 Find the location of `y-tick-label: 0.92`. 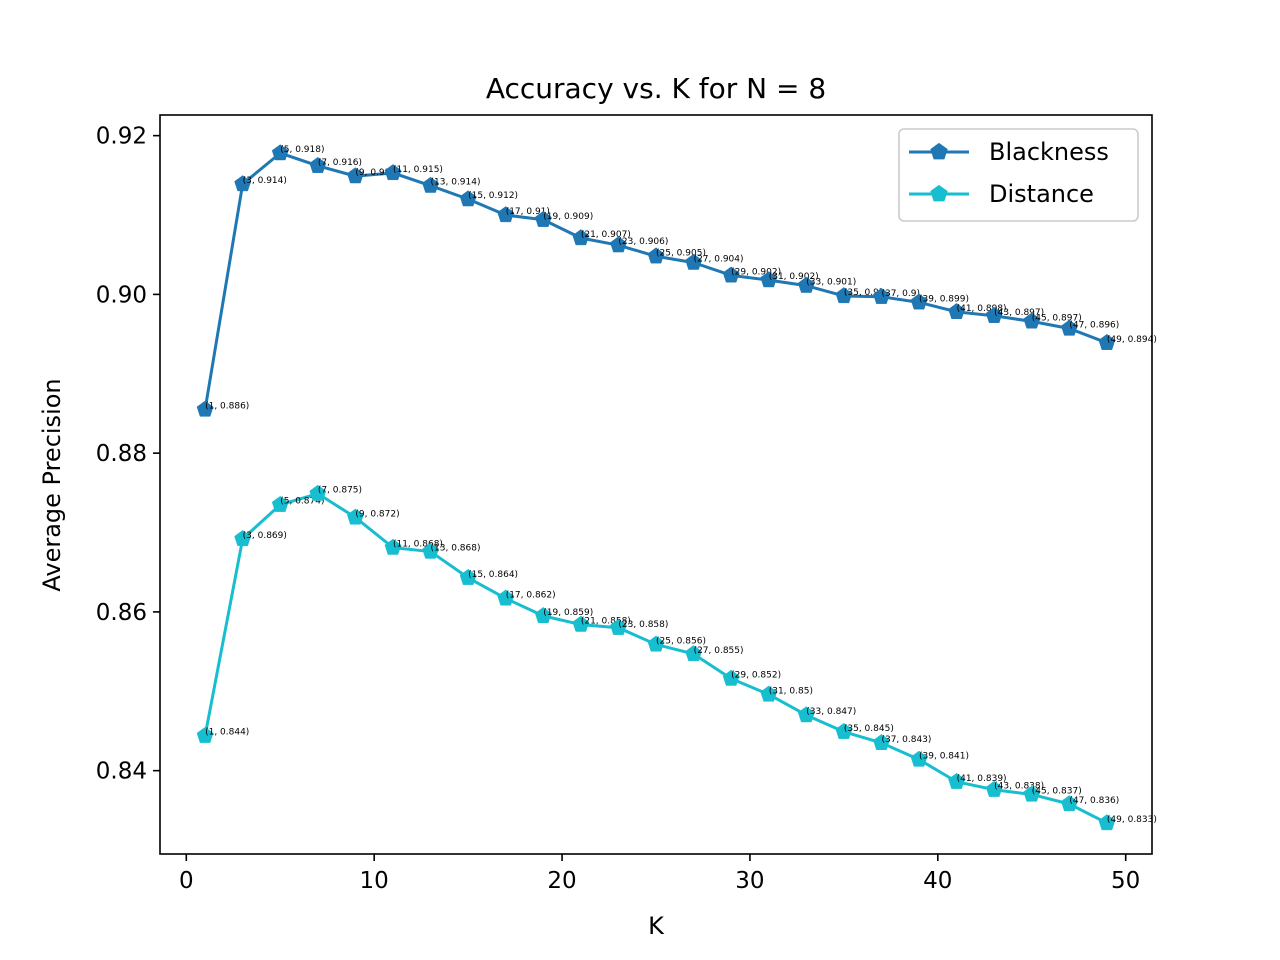

y-tick-label: 0.92 is located at coordinates (121, 137).